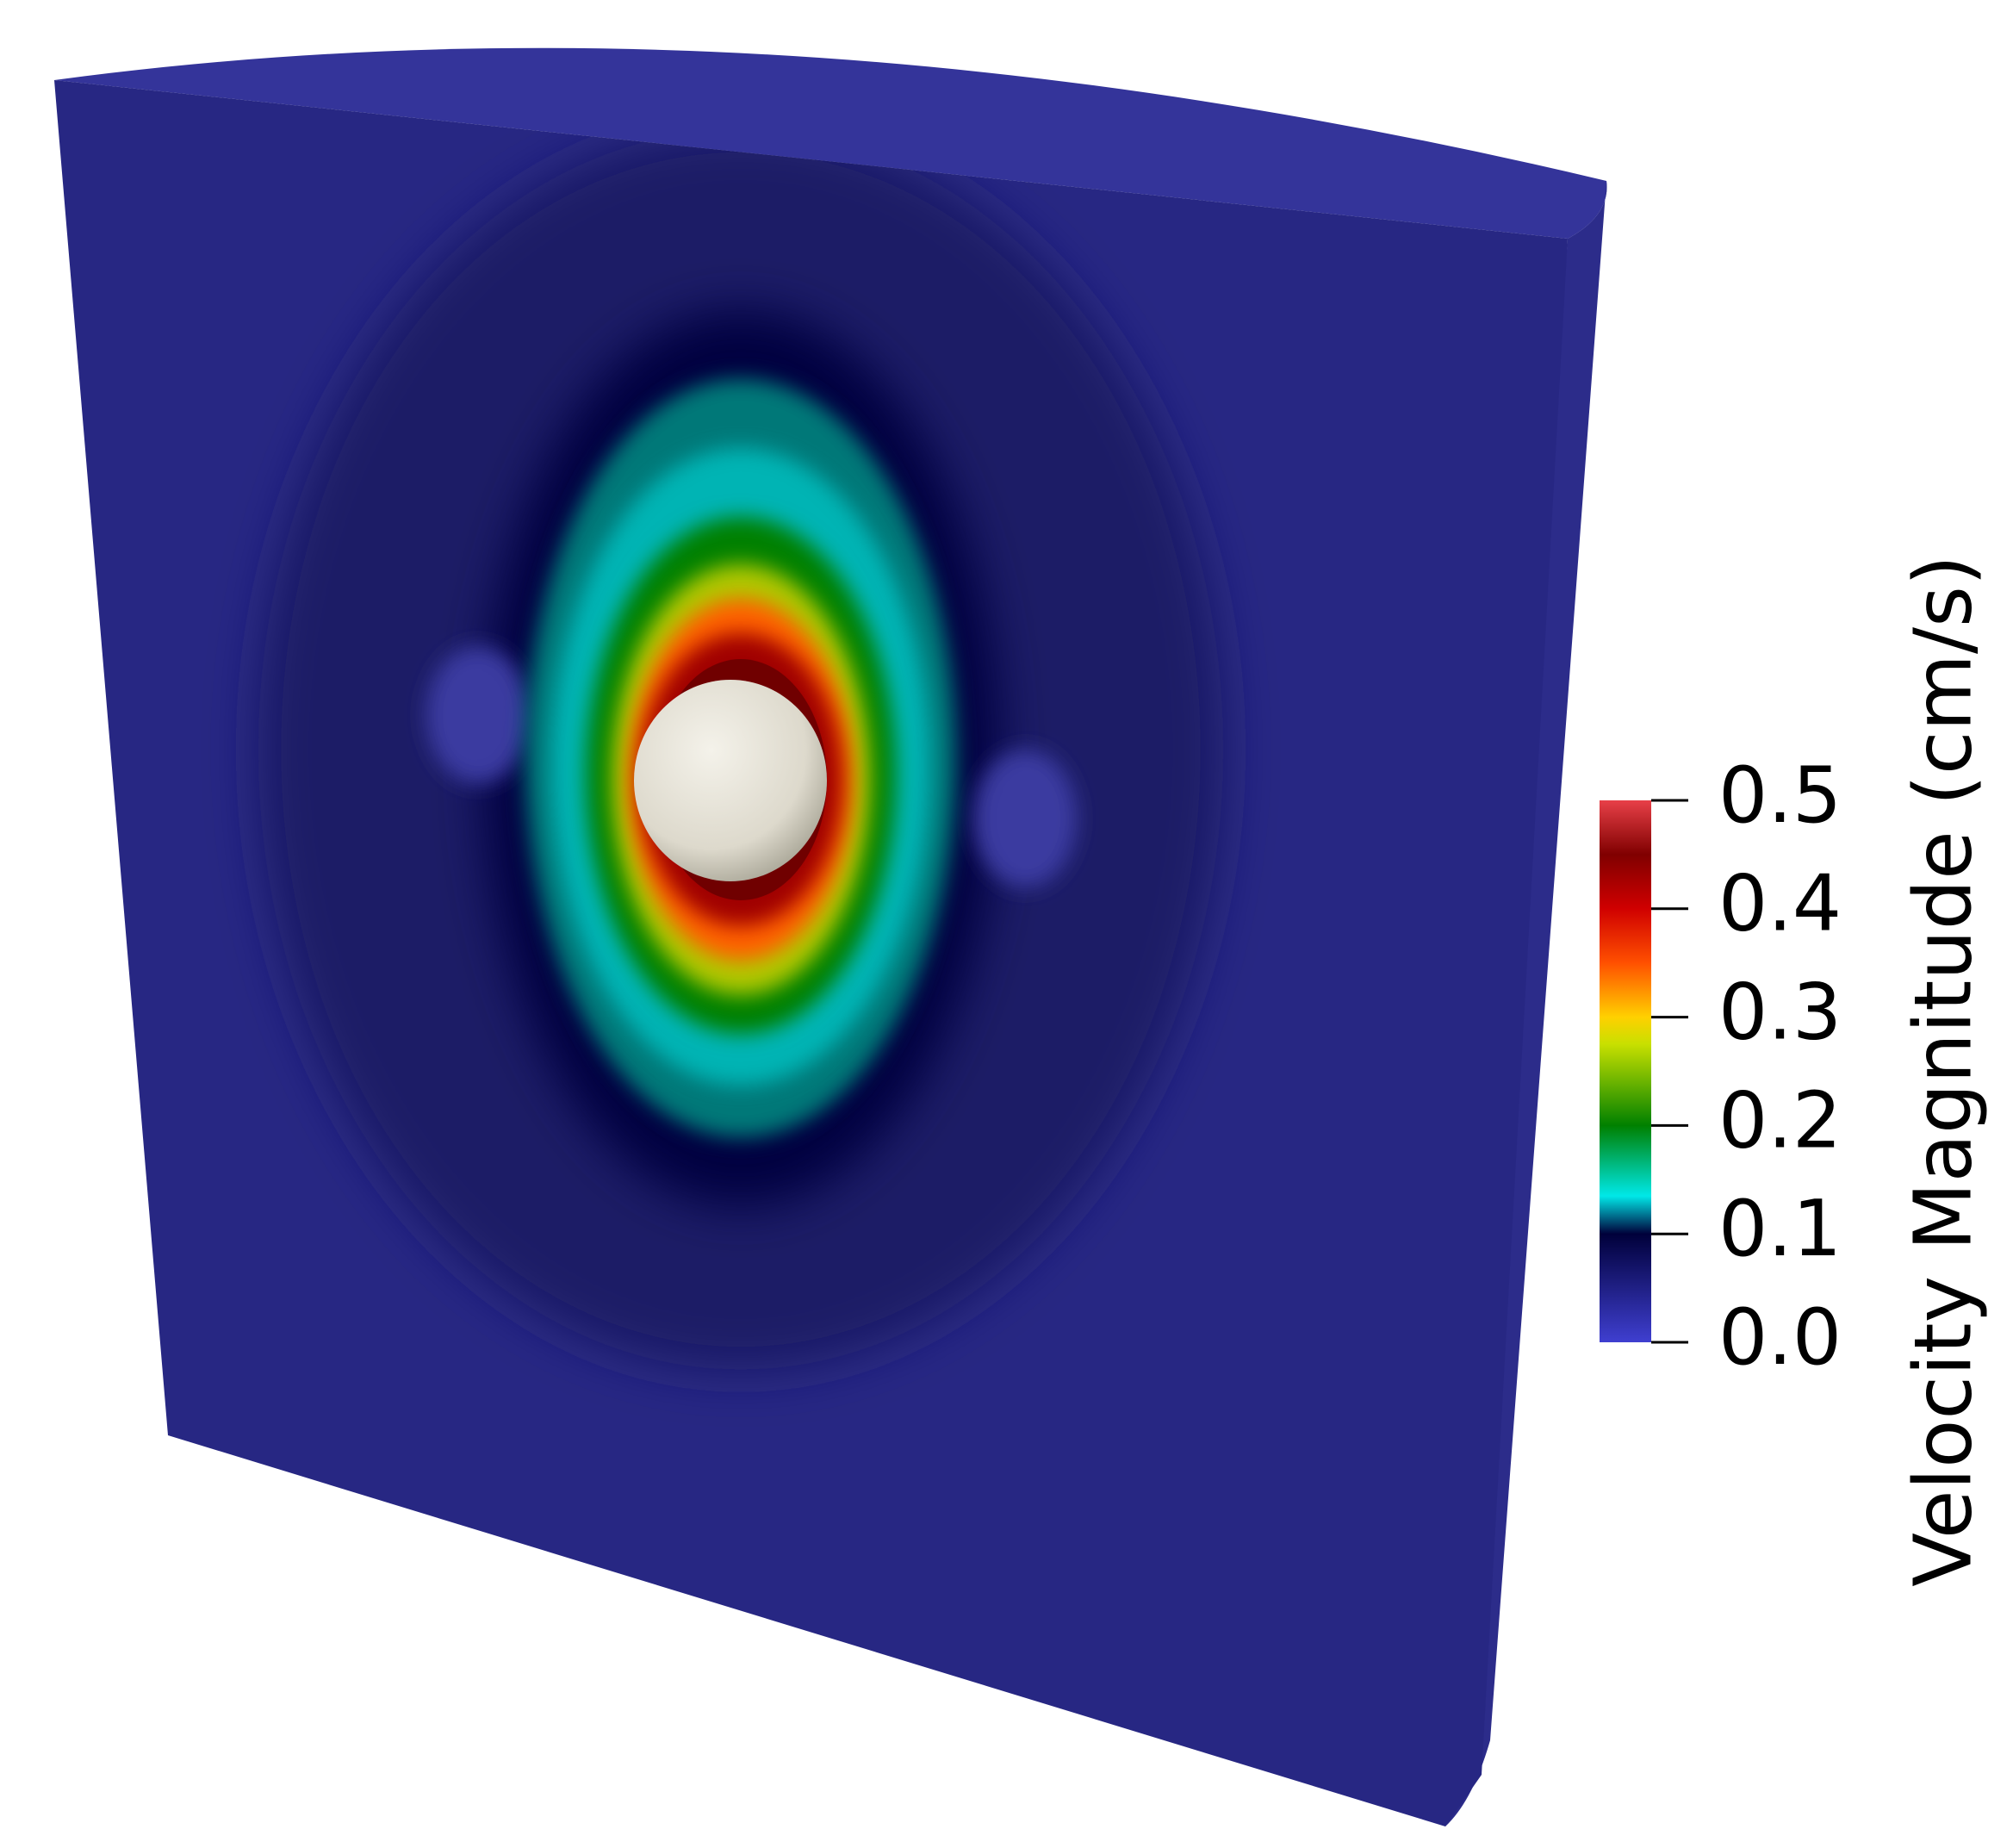 This screenshot has height=1848, width=2013. What do you see at coordinates (1780, 1338) in the screenshot?
I see `colorbar-tick-label: 0.0` at bounding box center [1780, 1338].